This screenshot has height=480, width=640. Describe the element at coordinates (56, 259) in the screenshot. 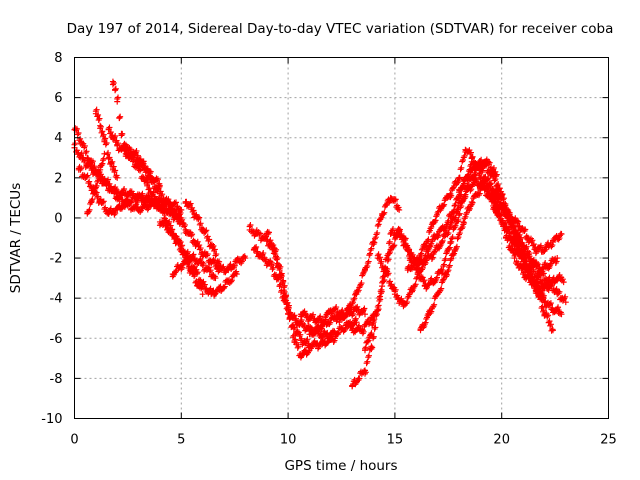

I see `y-tick-label: -2` at that location.